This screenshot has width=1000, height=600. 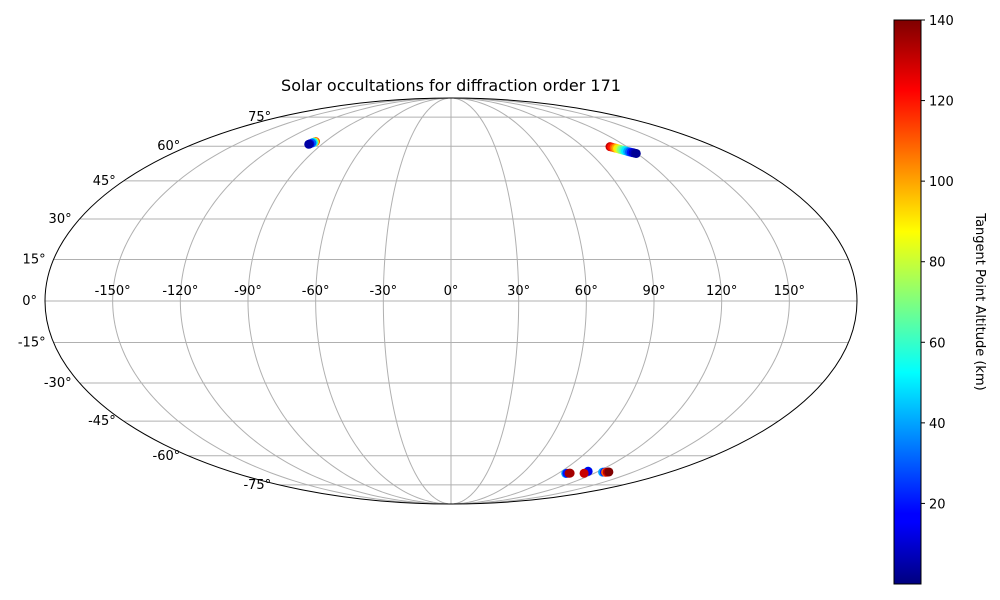 What do you see at coordinates (60, 219) in the screenshot?
I see `latitude-tick-label: 30°` at bounding box center [60, 219].